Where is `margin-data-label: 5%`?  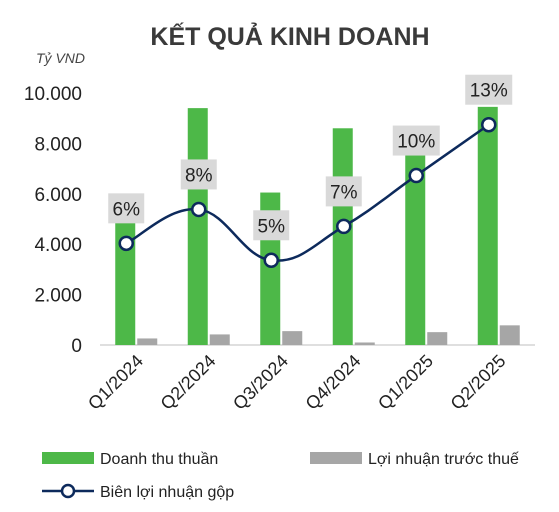 margin-data-label: 5% is located at coordinates (272, 226).